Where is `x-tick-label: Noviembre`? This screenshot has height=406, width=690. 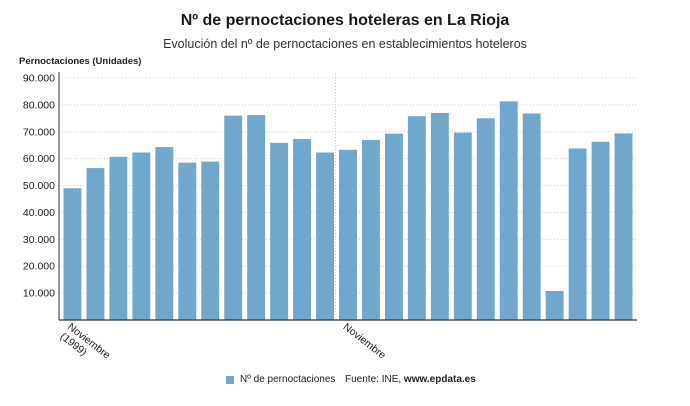 x-tick-label: Noviembre is located at coordinates (365, 341).